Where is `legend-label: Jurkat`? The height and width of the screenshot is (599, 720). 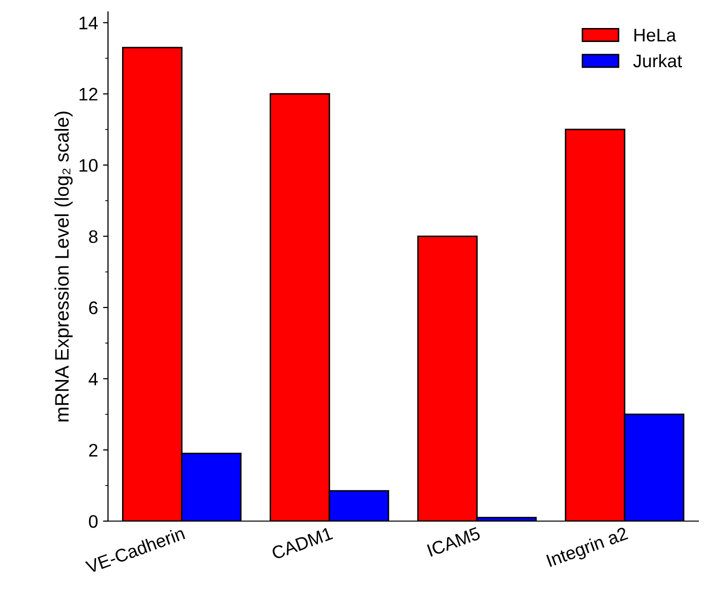
legend-label: Jurkat is located at coordinates (657, 61).